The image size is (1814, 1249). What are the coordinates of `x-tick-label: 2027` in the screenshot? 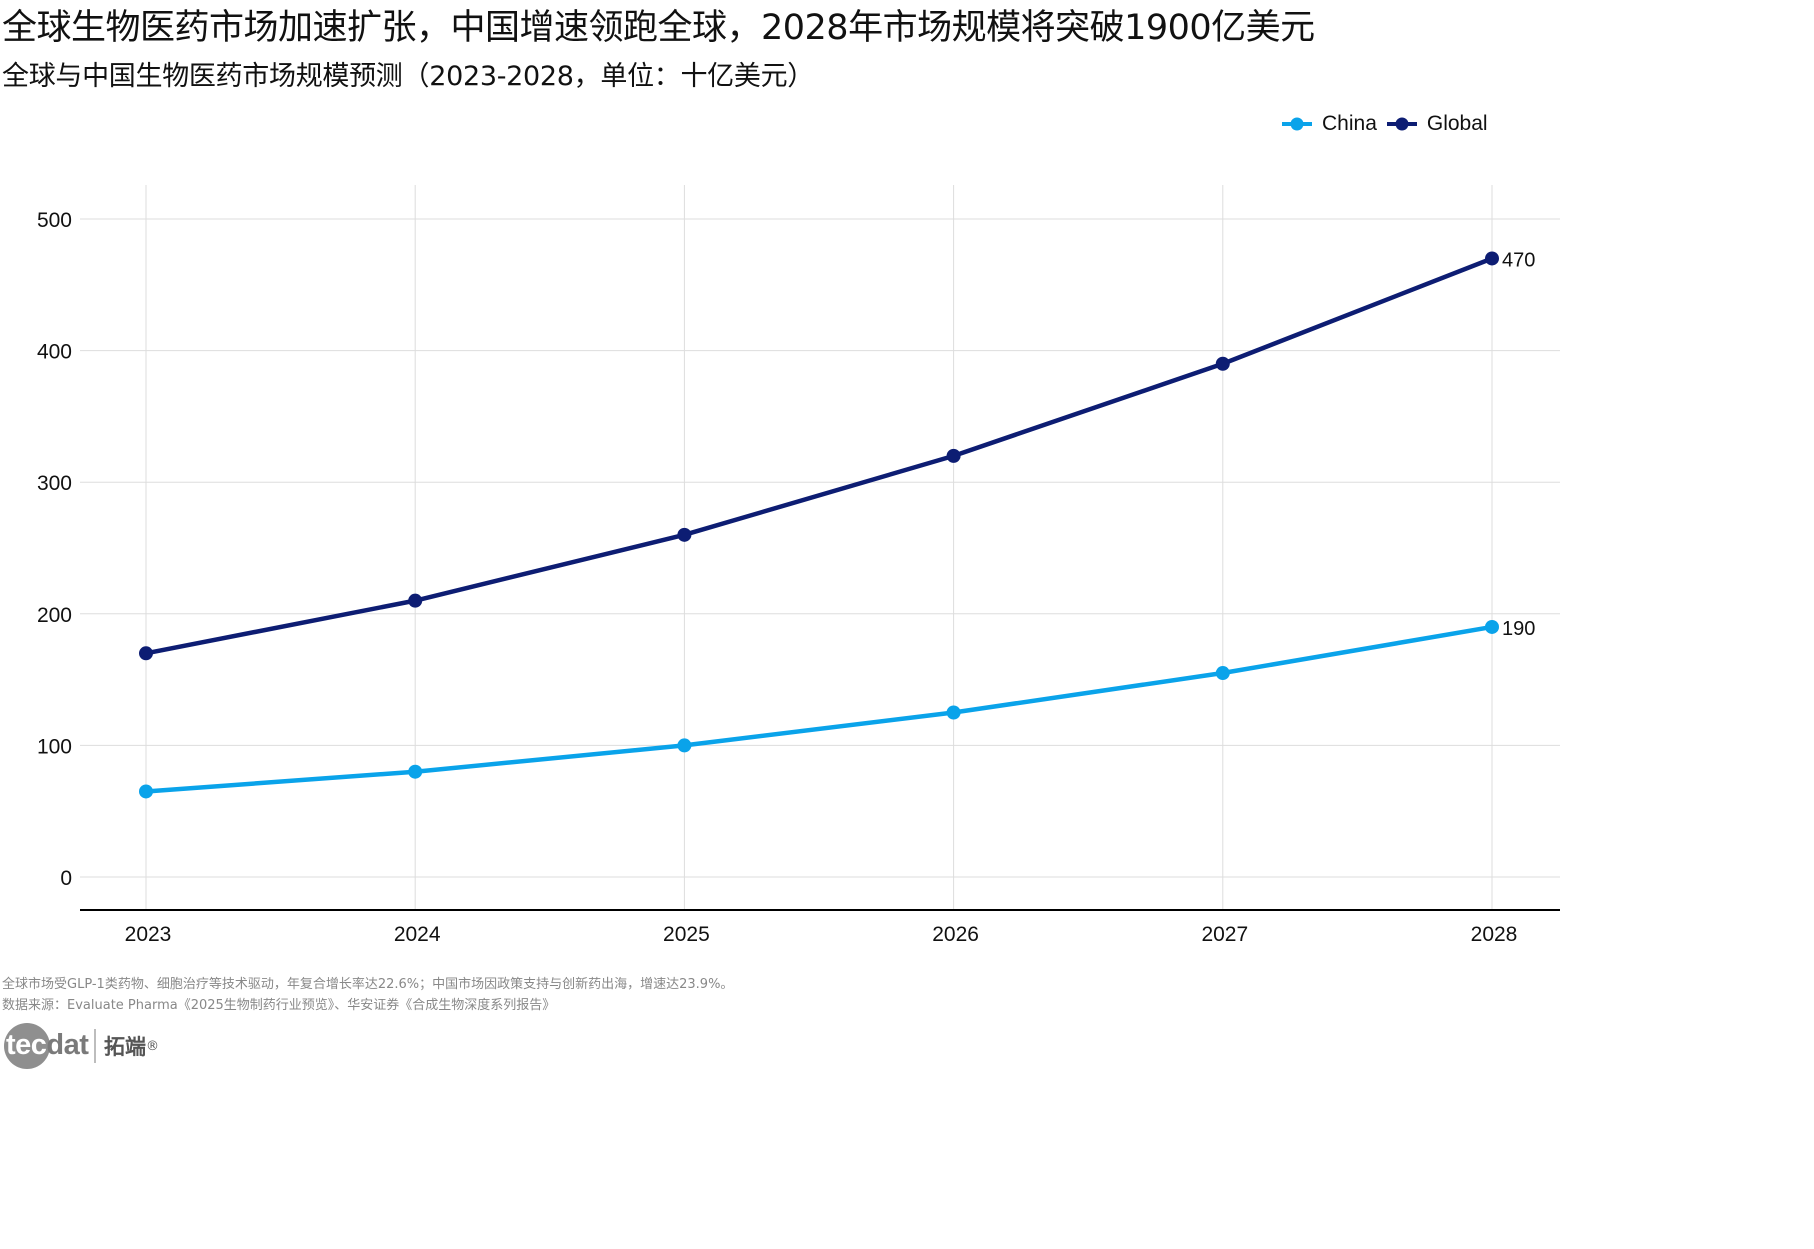 It's located at (1224, 934).